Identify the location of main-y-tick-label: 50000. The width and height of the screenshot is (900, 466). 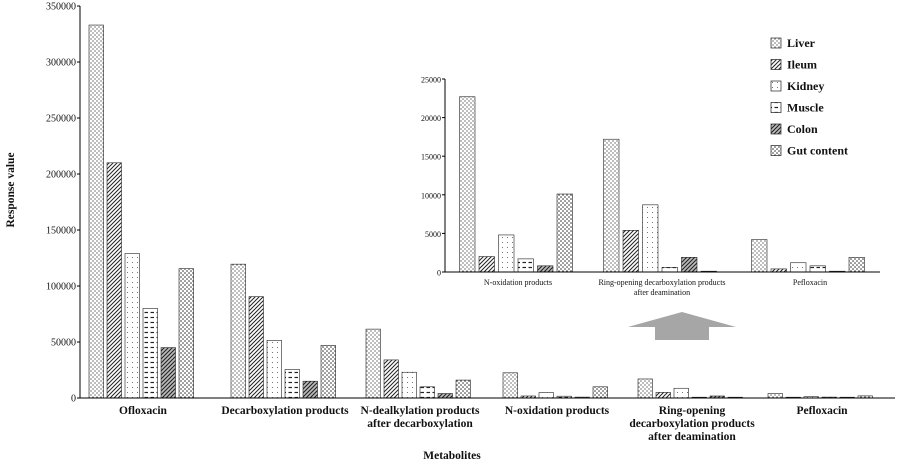
(63, 343).